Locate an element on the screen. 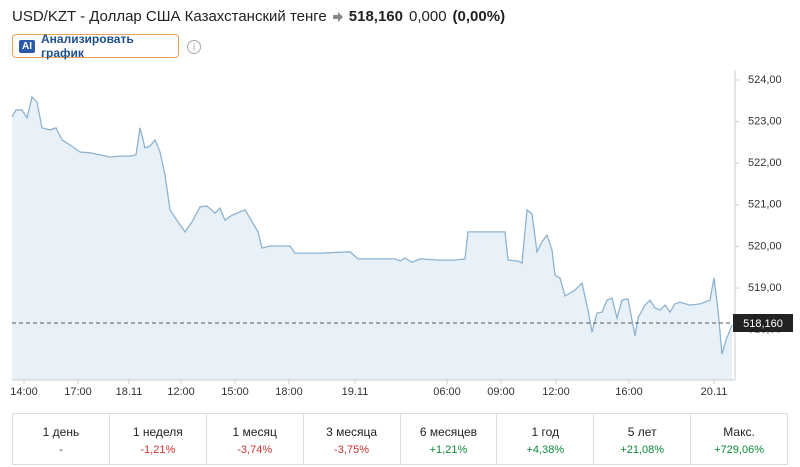 This screenshot has height=467, width=800. y-tick-label: 521,00 is located at coordinates (765, 205).